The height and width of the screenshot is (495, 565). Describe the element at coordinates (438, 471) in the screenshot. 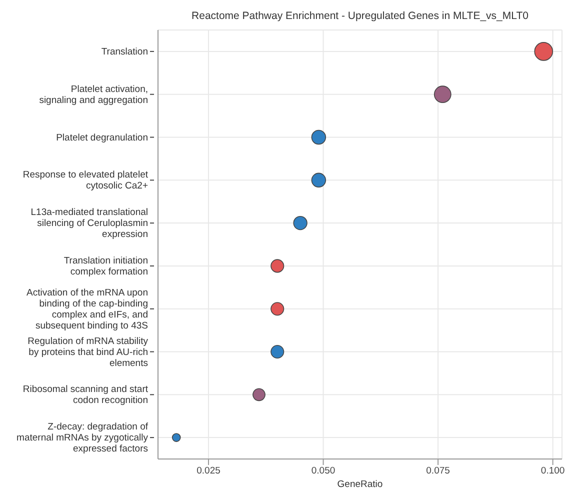

I see `x-tick-label: 0.075` at that location.